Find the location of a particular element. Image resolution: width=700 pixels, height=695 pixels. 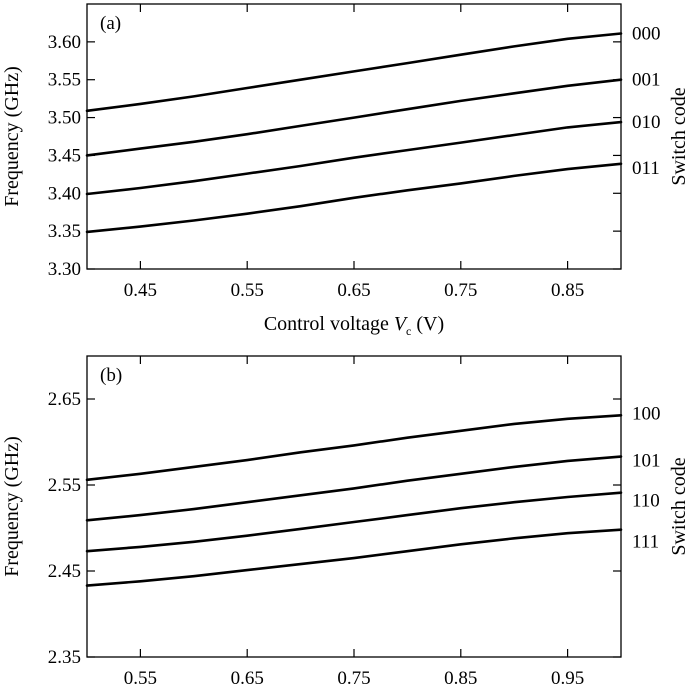

y-tick-label: 2.45 is located at coordinates (64, 571).